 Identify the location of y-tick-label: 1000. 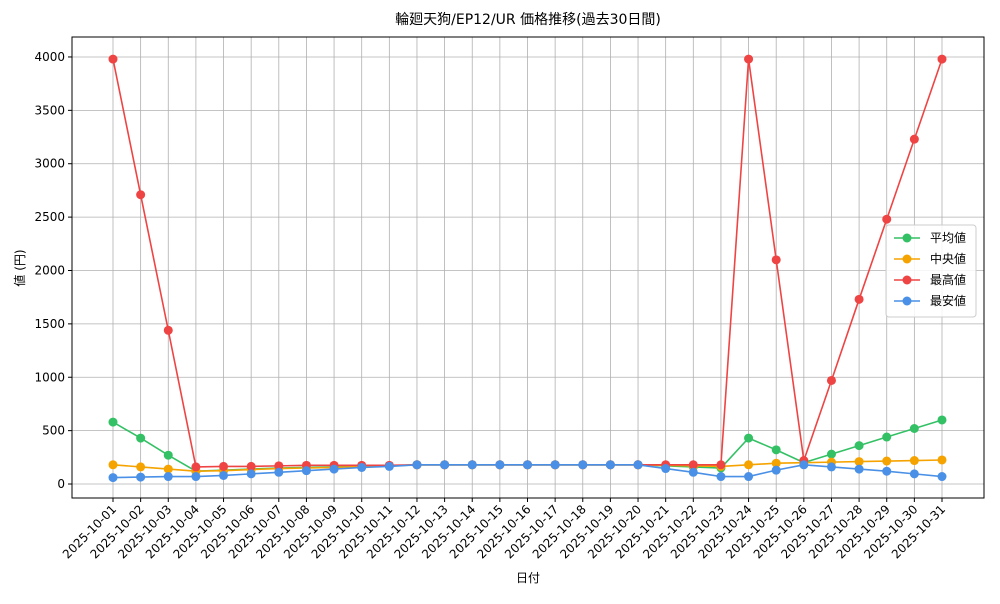
(49, 377).